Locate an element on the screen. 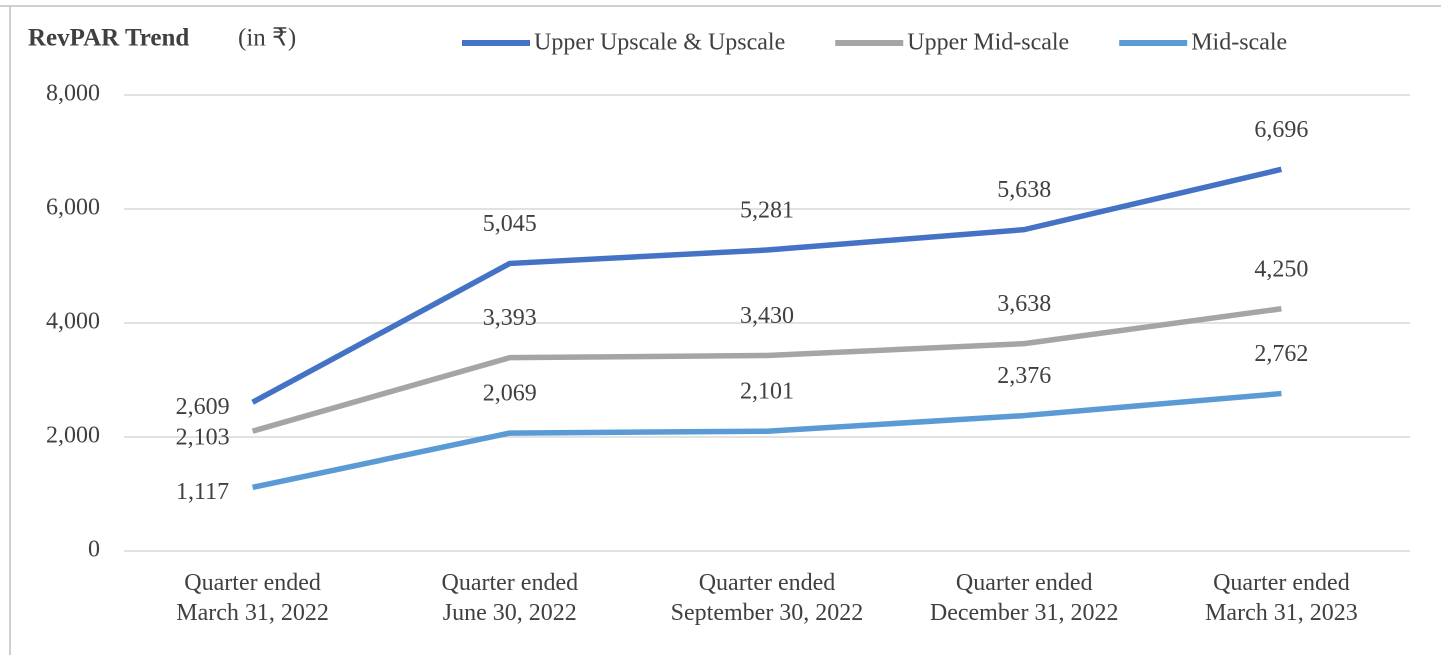 The width and height of the screenshot is (1441, 655). legend-label: Upper Mid-scale is located at coordinates (988, 43).